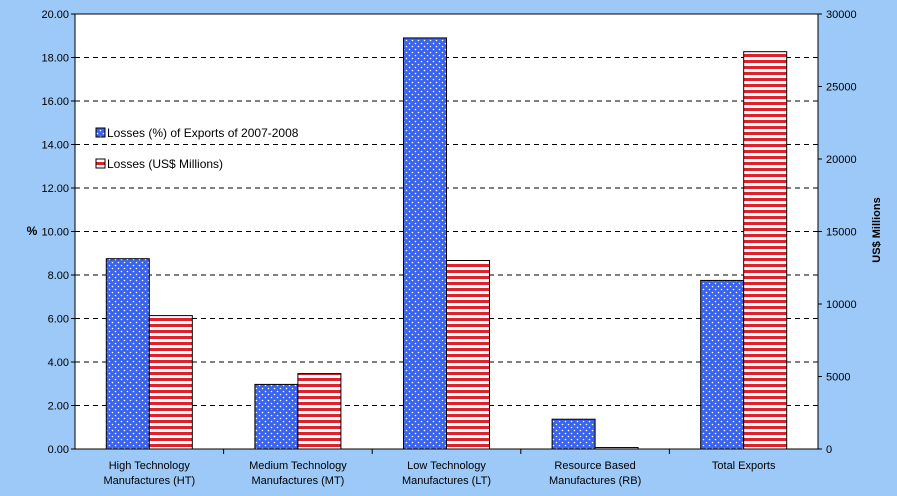  I want to click on x-tick-label: Resource Based, so click(594, 466).